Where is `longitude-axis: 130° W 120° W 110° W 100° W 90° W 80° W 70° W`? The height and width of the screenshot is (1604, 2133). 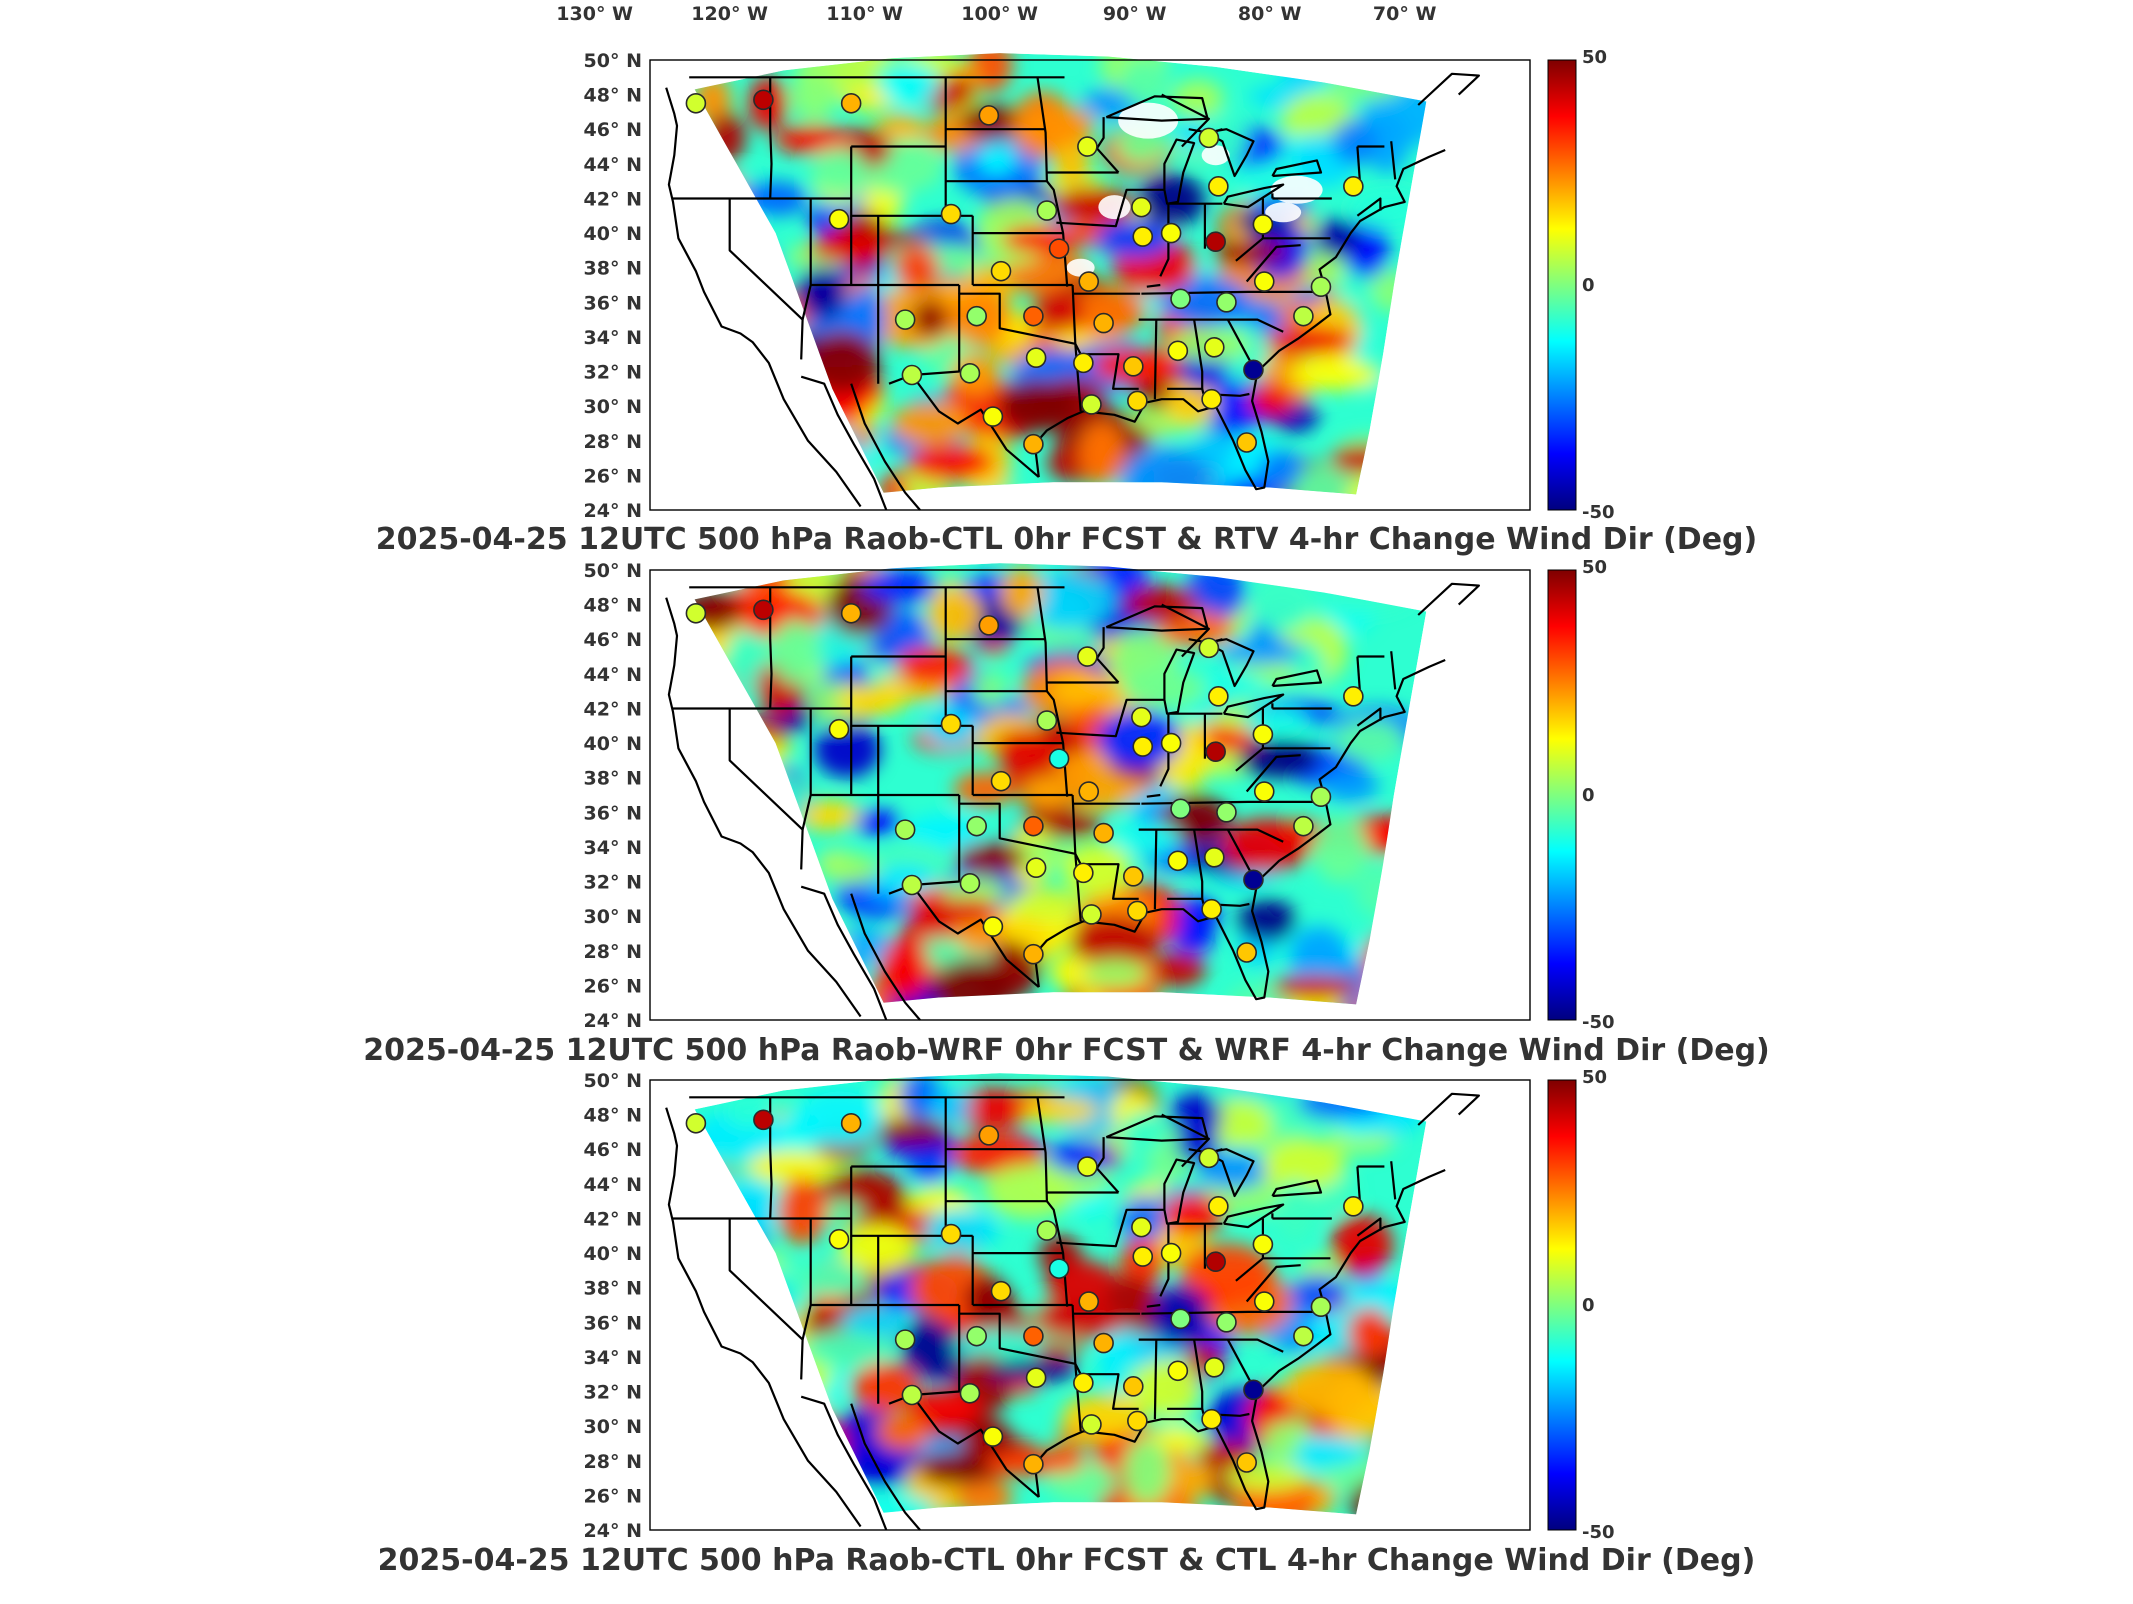
longitude-axis: 130° W 120° W 110° W 100° W 90° W 80° W 70° W is located at coordinates (996, 14).